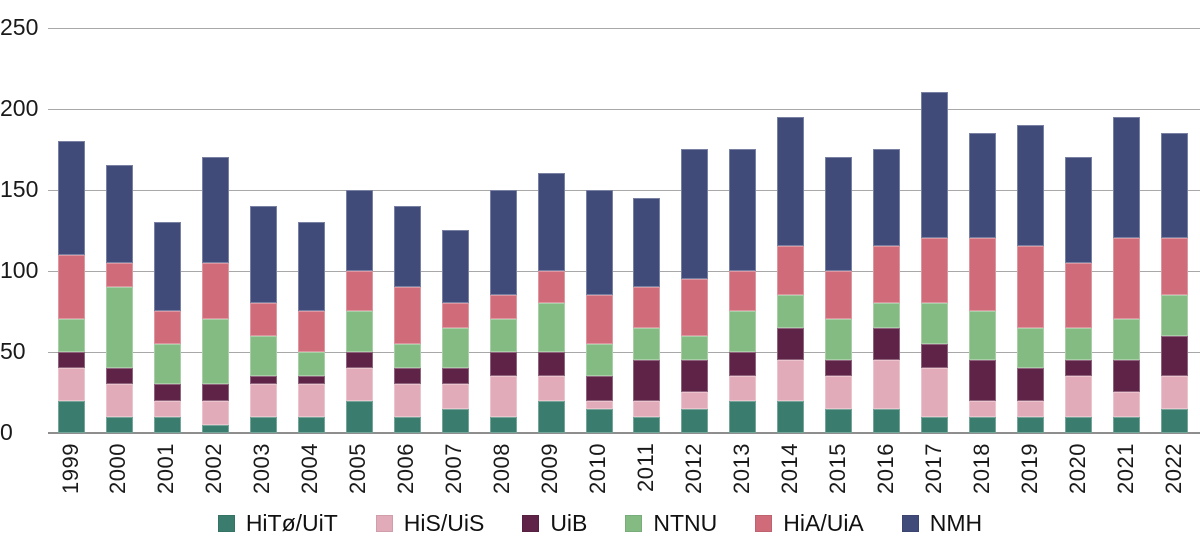 The height and width of the screenshot is (558, 1200). I want to click on x-tick-label-2001: 2001, so click(166, 468).